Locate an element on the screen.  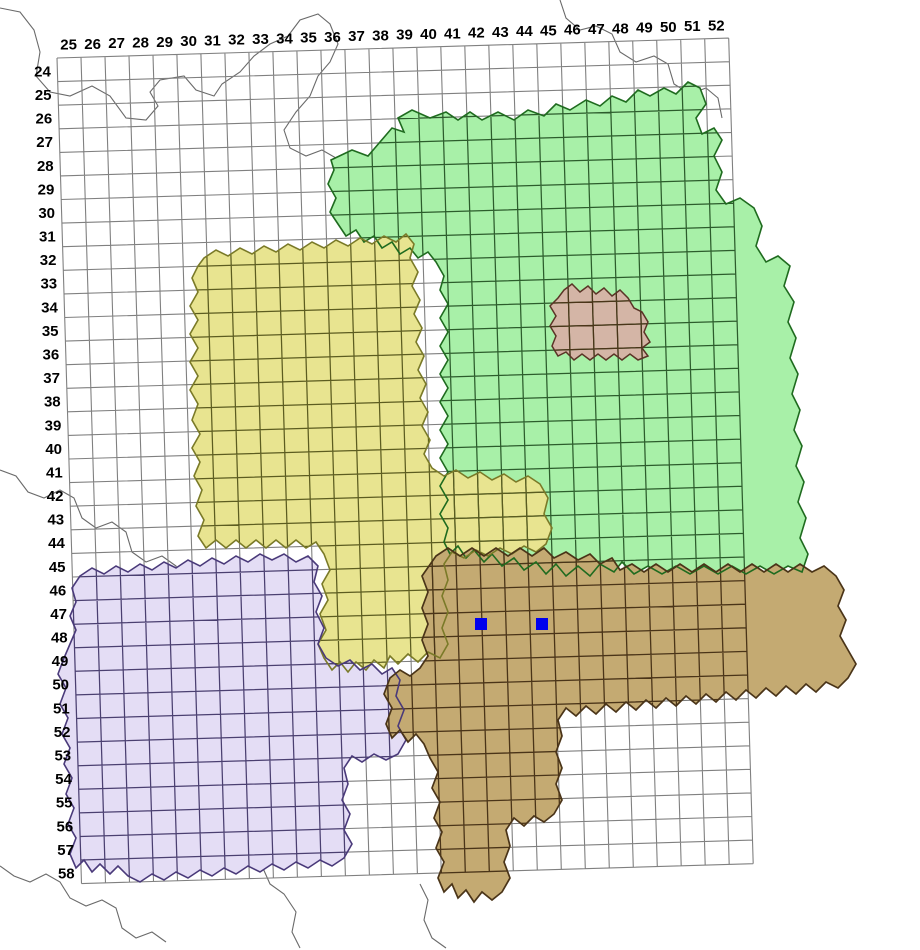
grid-row-label: 32 is located at coordinates (48, 260).